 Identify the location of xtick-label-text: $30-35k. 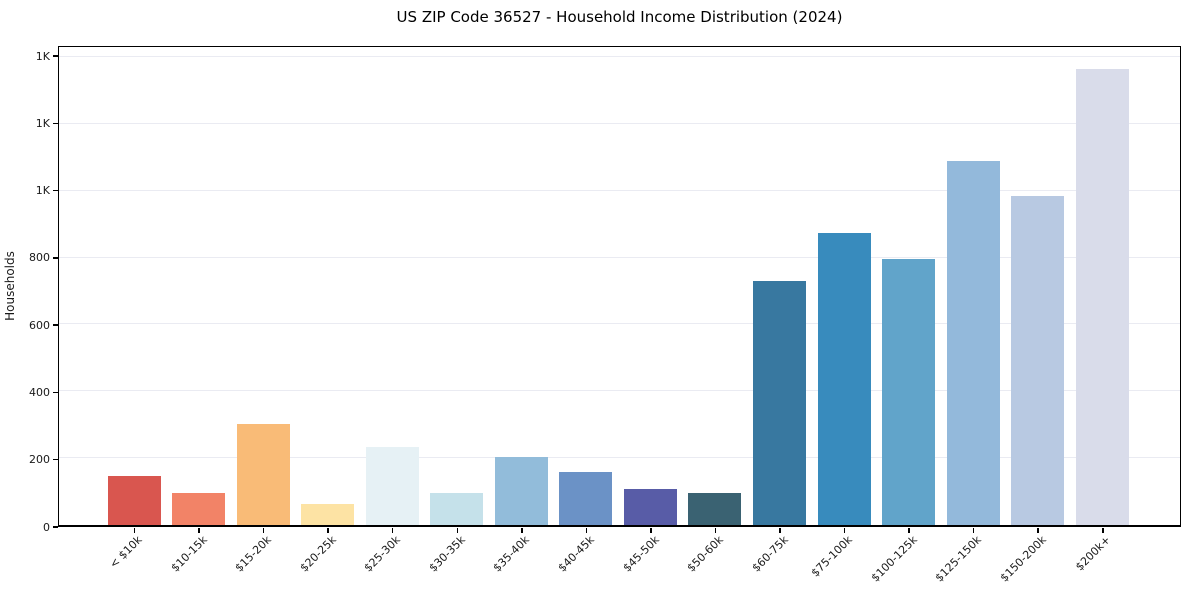
(447, 554).